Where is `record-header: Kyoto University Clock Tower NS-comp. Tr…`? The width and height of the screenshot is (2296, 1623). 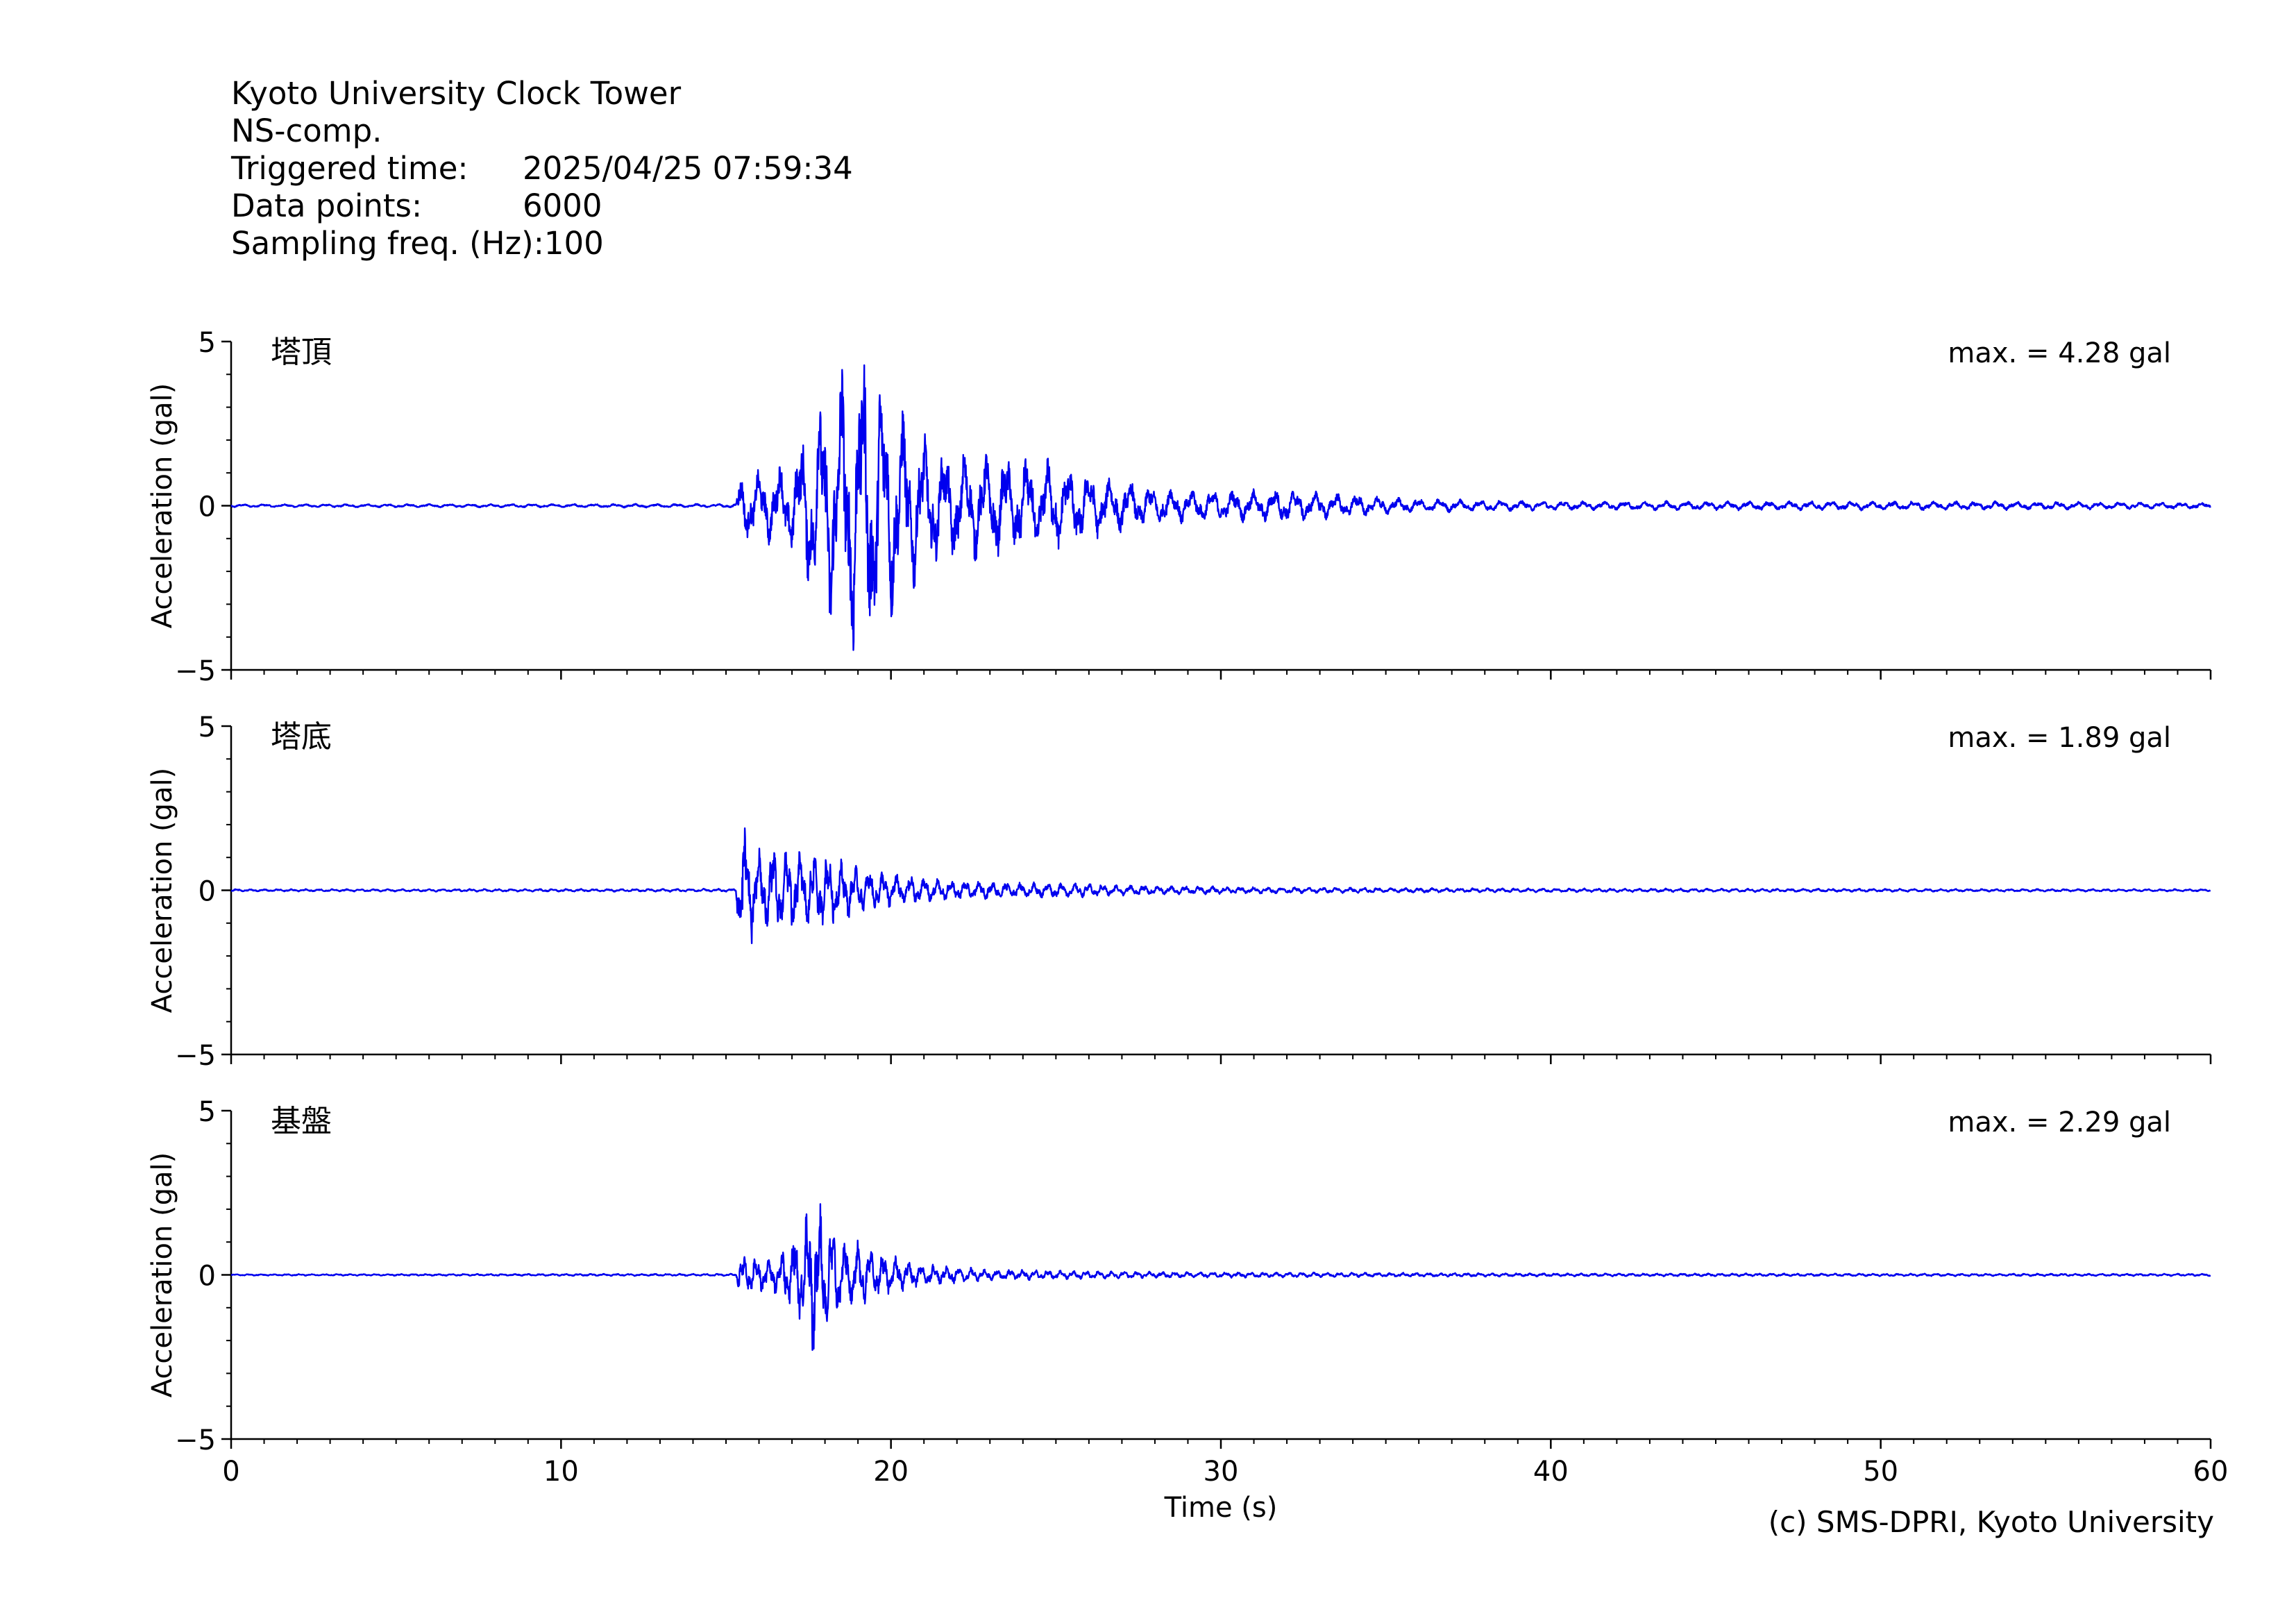 record-header: Kyoto University Clock Tower NS-comp. Tr… is located at coordinates (542, 168).